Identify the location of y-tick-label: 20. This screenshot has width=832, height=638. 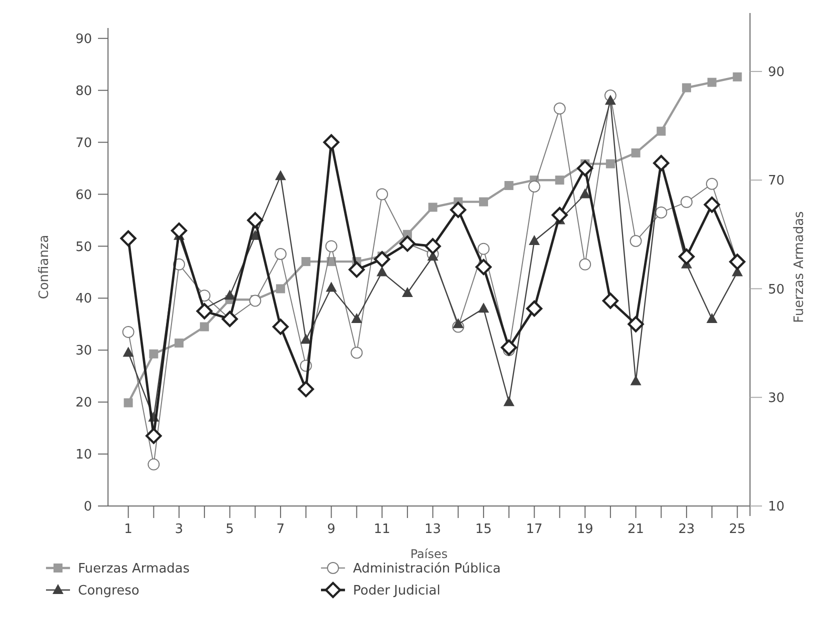
(83, 403).